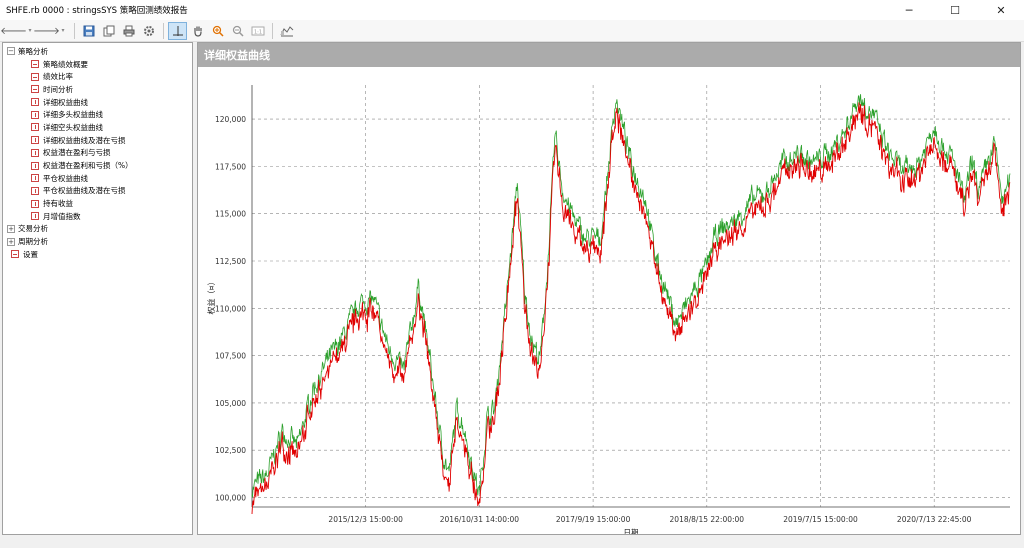 This screenshot has width=1024, height=548. Describe the element at coordinates (65, 102) in the screenshot. I see `tree-item-label: 详细权益曲线` at that location.